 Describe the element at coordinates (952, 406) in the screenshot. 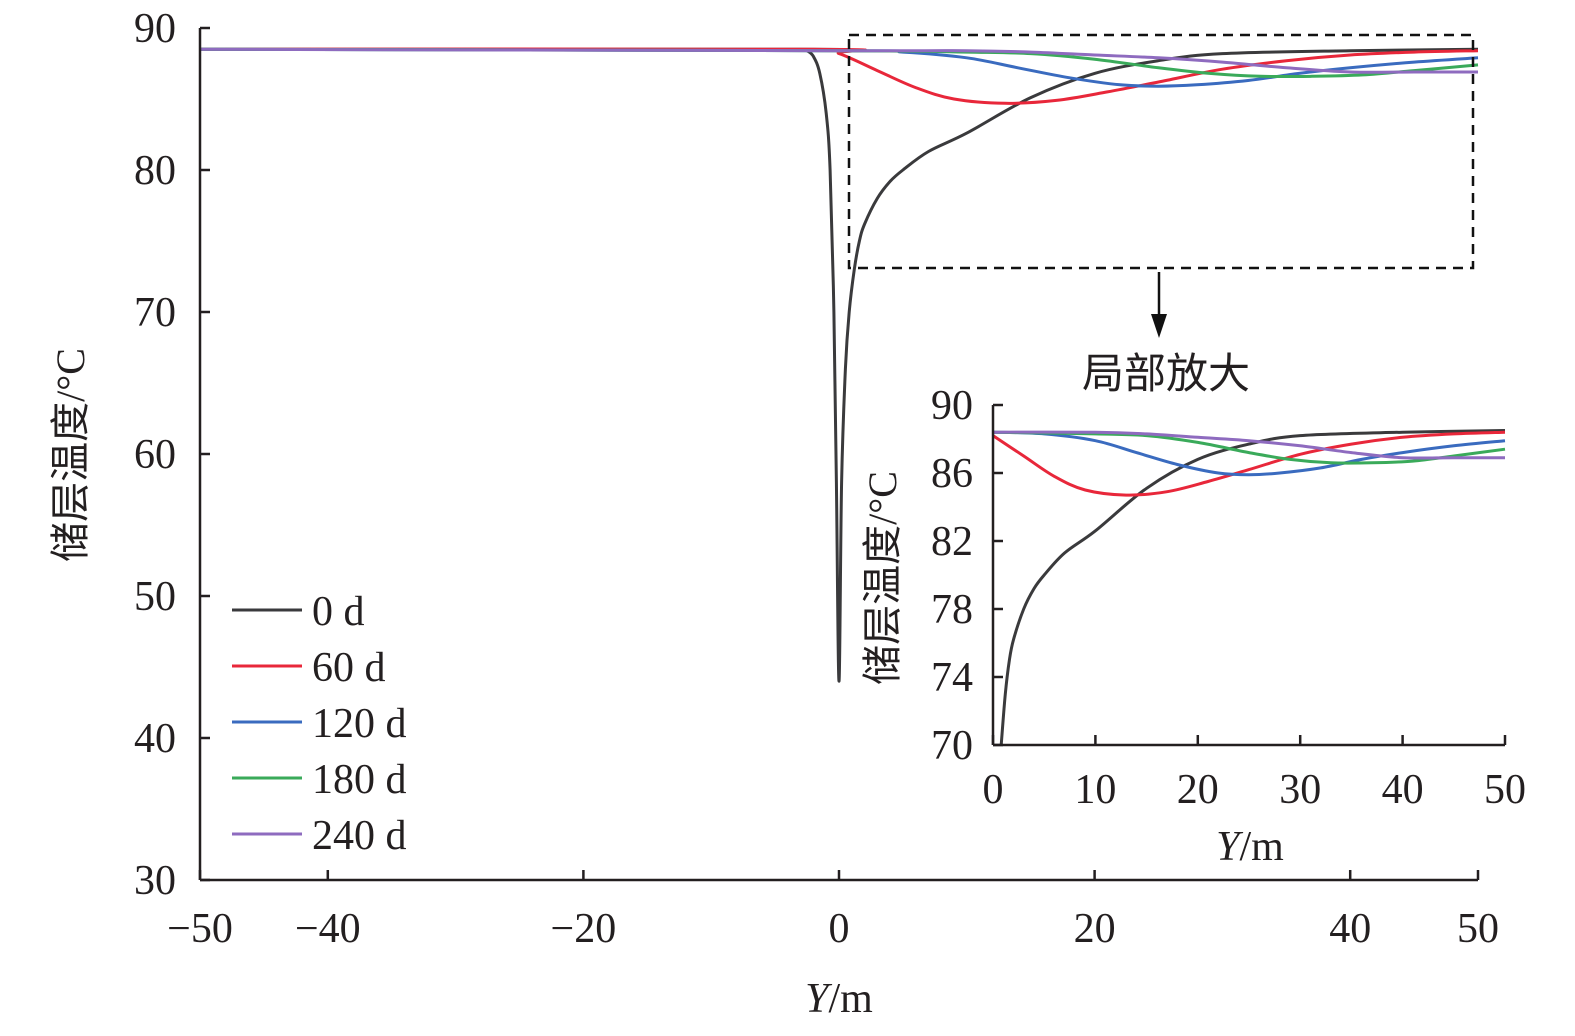

I see `inset-y-tick-label: 90` at that location.